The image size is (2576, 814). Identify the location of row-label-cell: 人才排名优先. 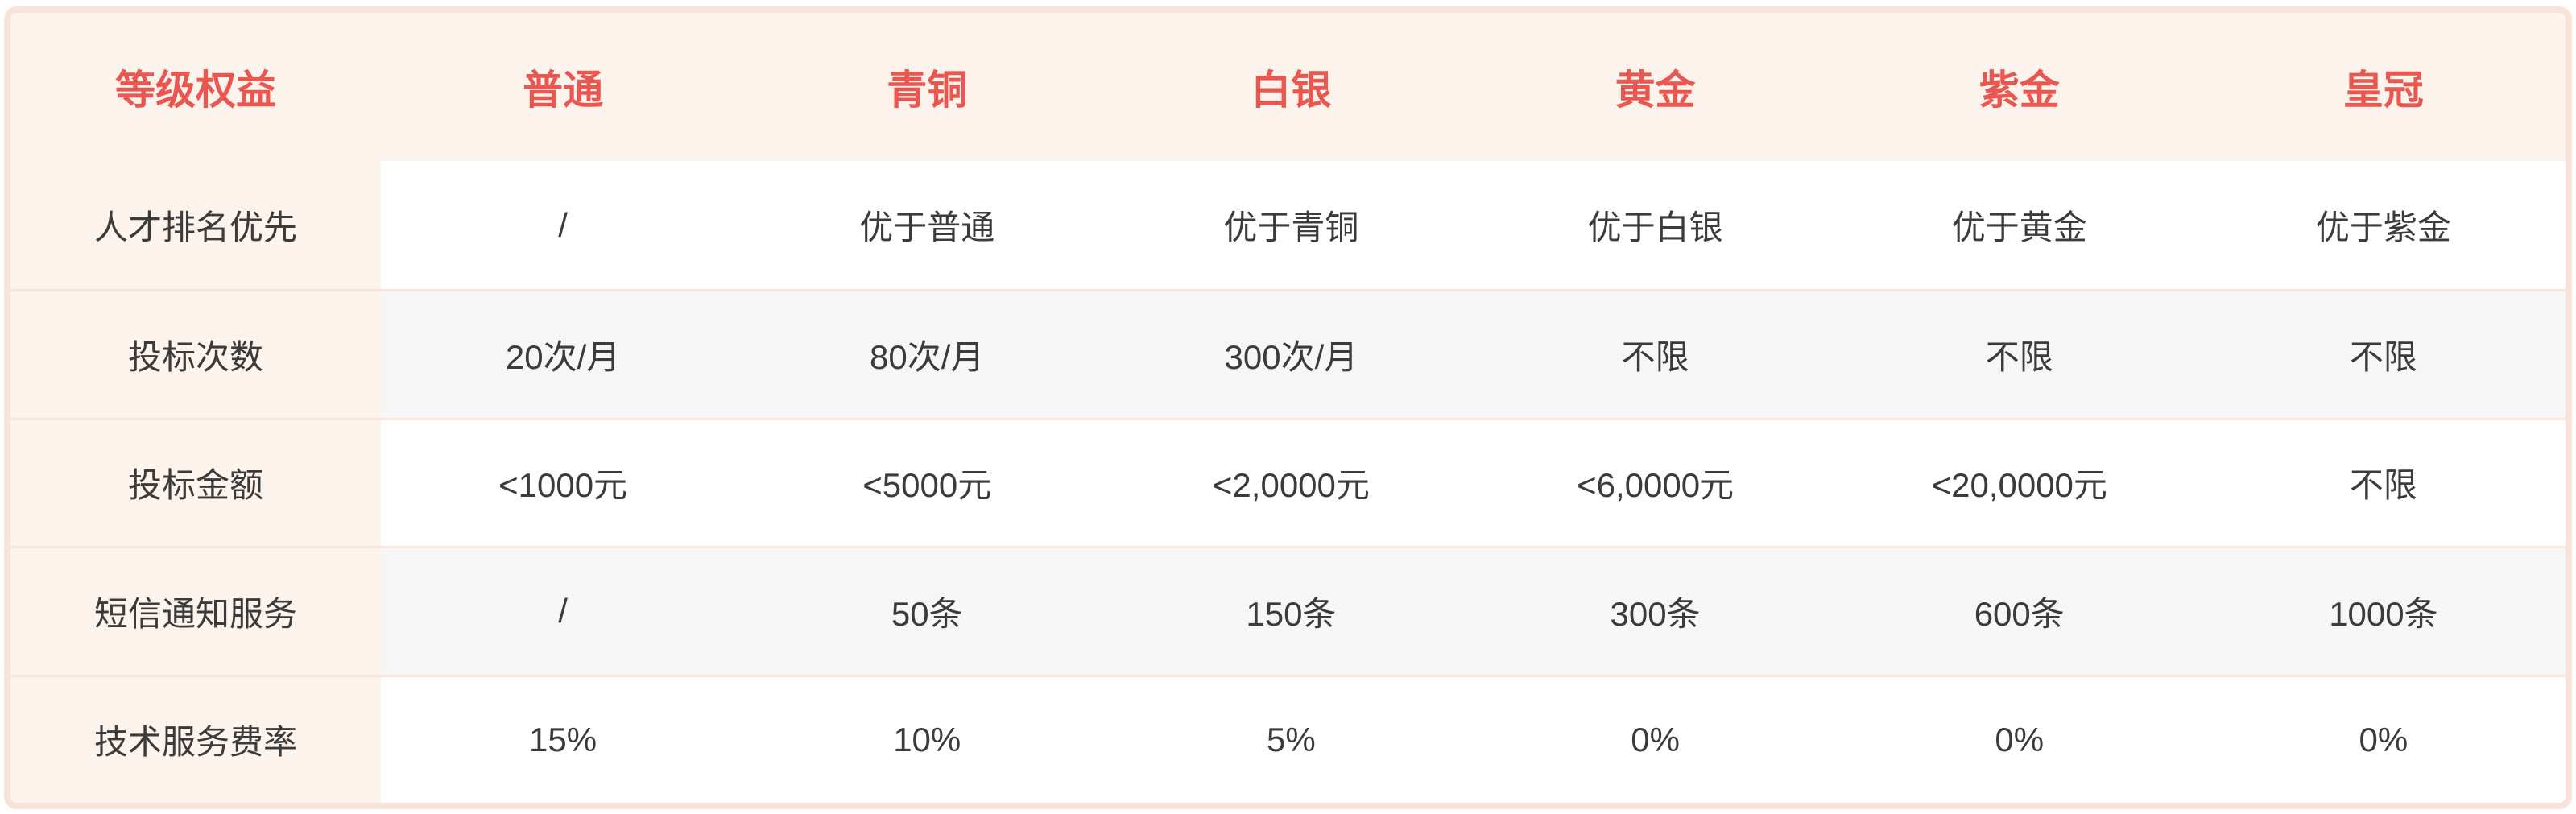
(195, 225).